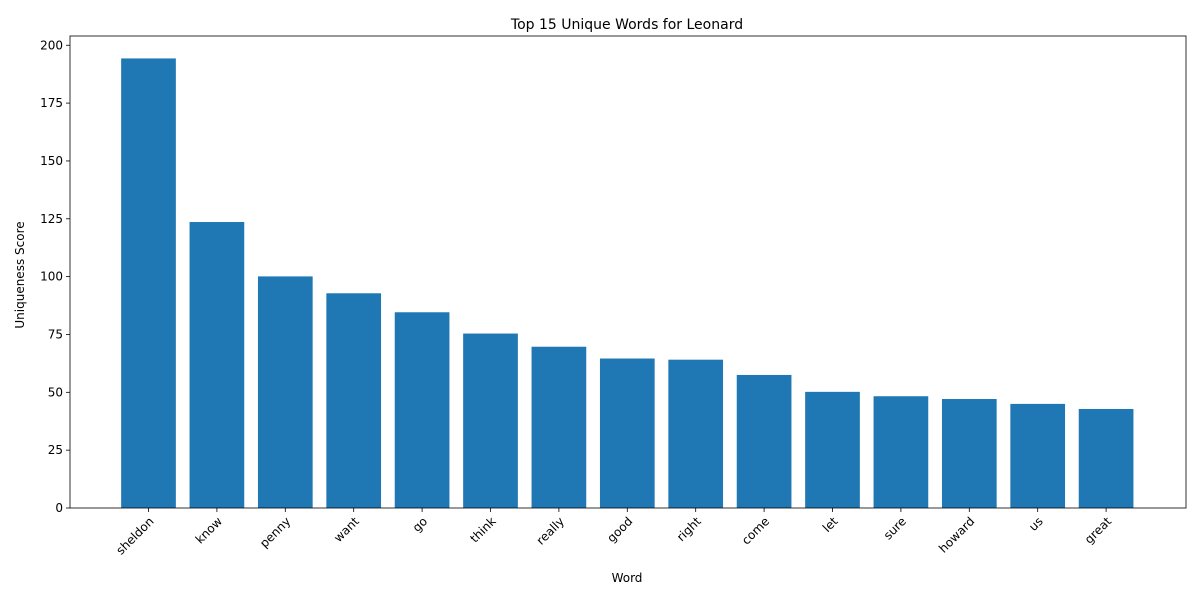 The width and height of the screenshot is (1200, 600). Describe the element at coordinates (55, 334) in the screenshot. I see `y-tick-label: 75` at that location.